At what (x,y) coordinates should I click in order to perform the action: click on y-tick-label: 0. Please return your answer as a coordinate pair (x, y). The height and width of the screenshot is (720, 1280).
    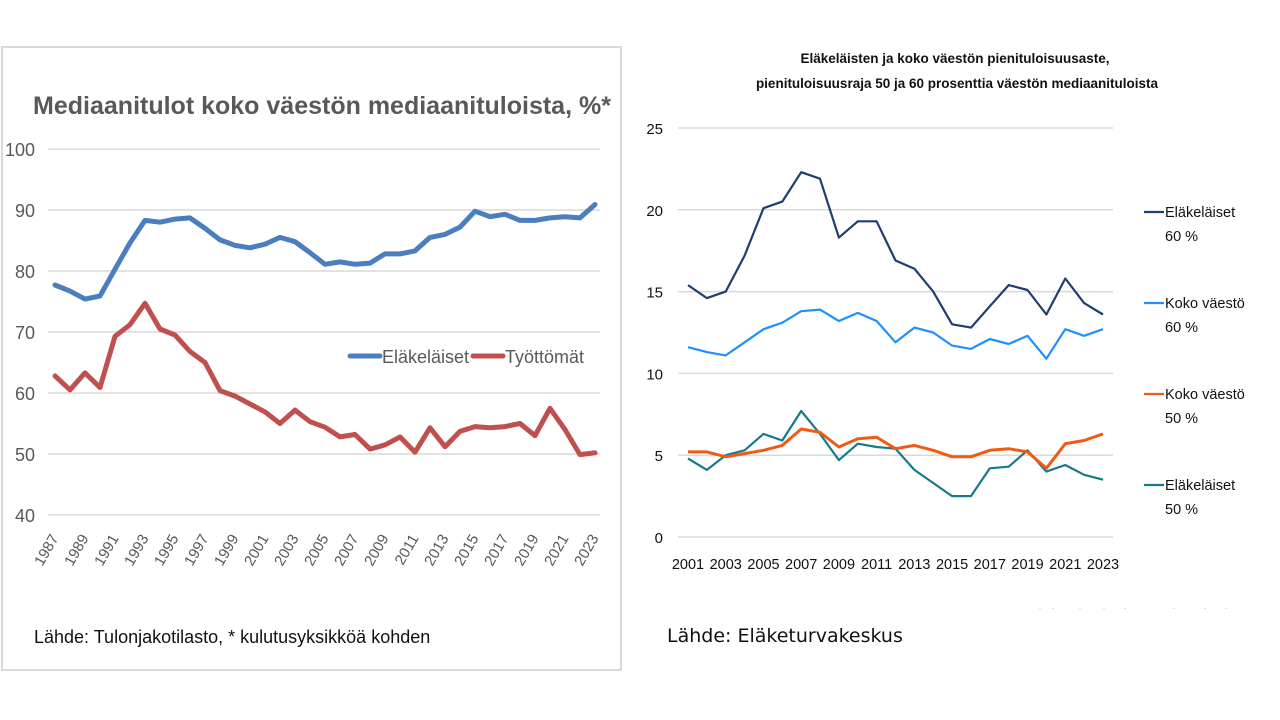
    Looking at the image, I should click on (659, 538).